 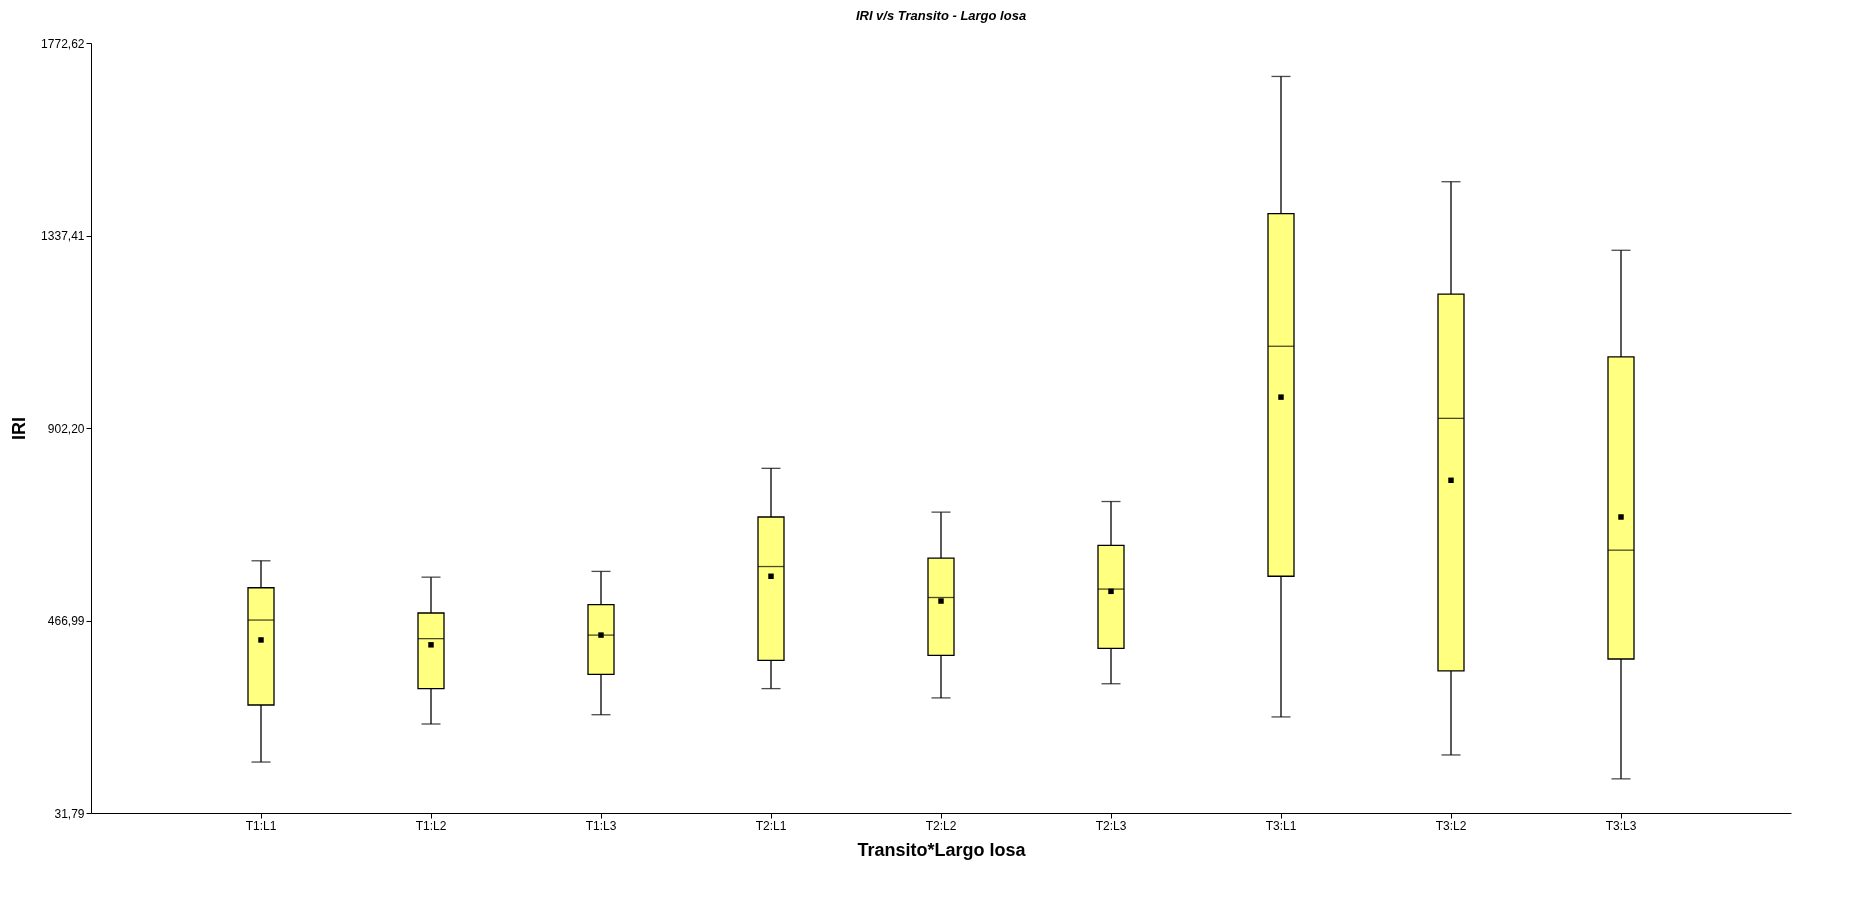 I want to click on x-tick-label: T2:L3, so click(x=1111, y=825).